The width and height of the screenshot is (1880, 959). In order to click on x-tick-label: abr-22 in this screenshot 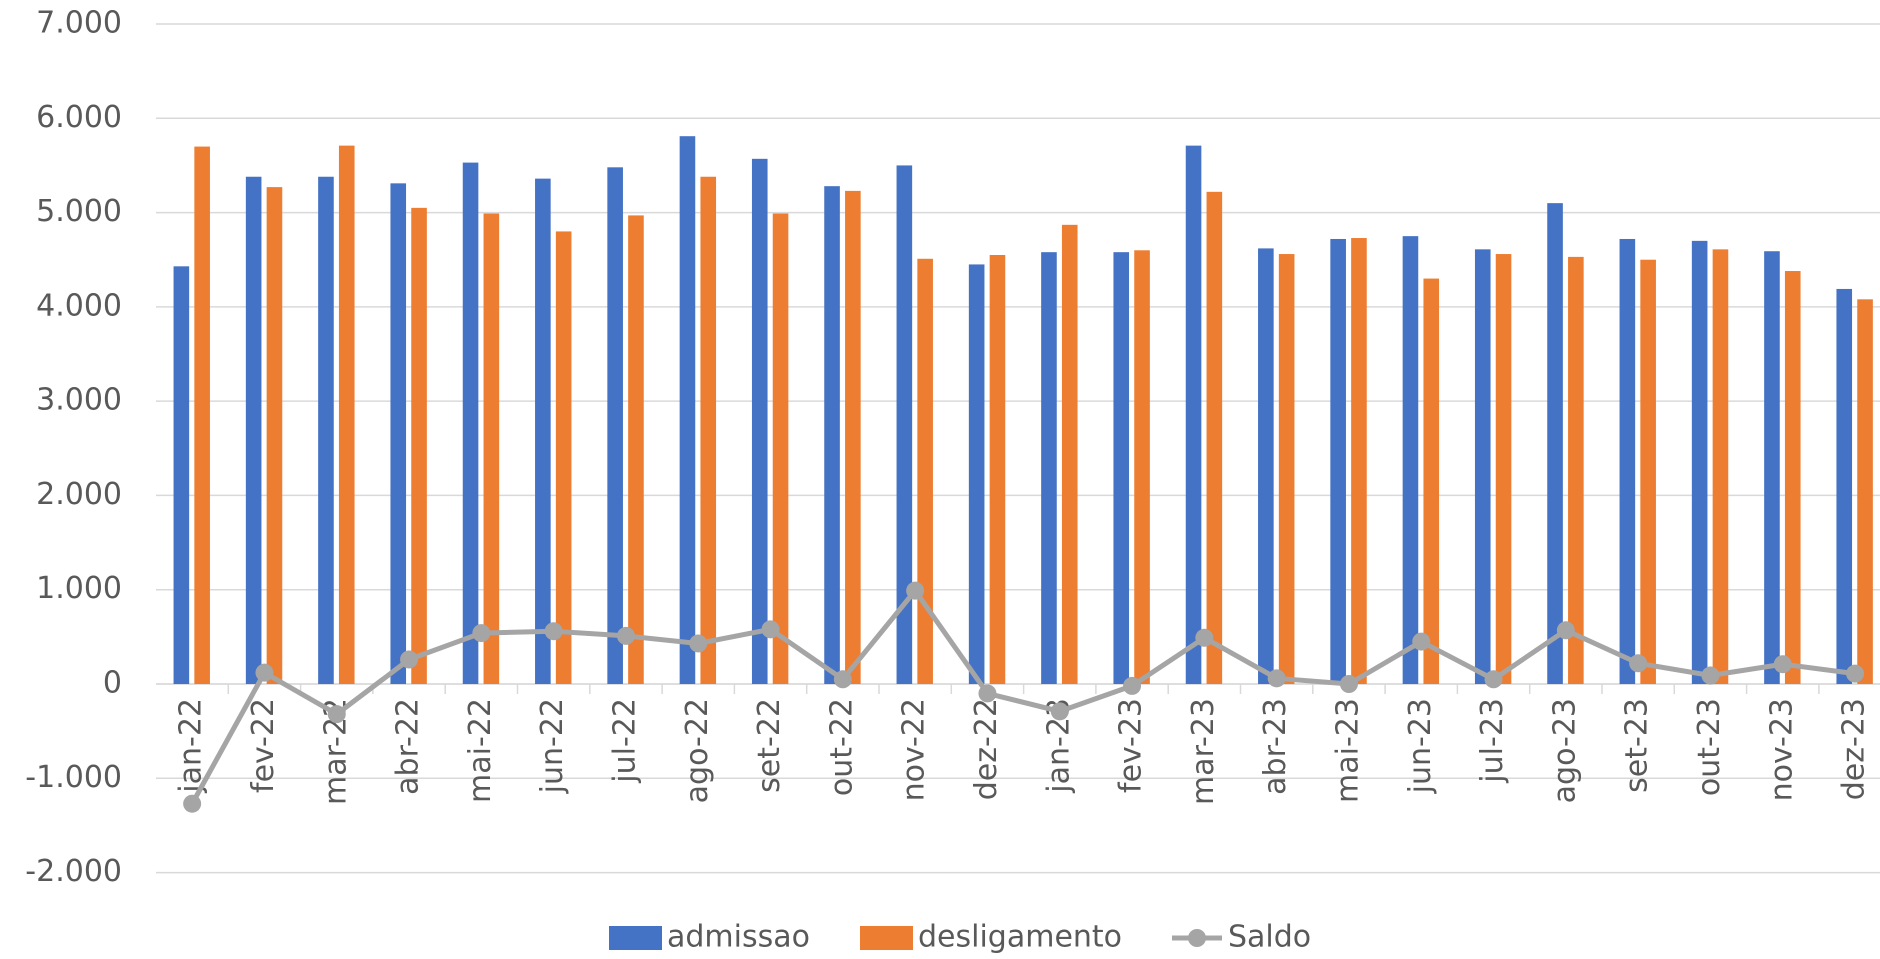, I will do `click(408, 746)`.